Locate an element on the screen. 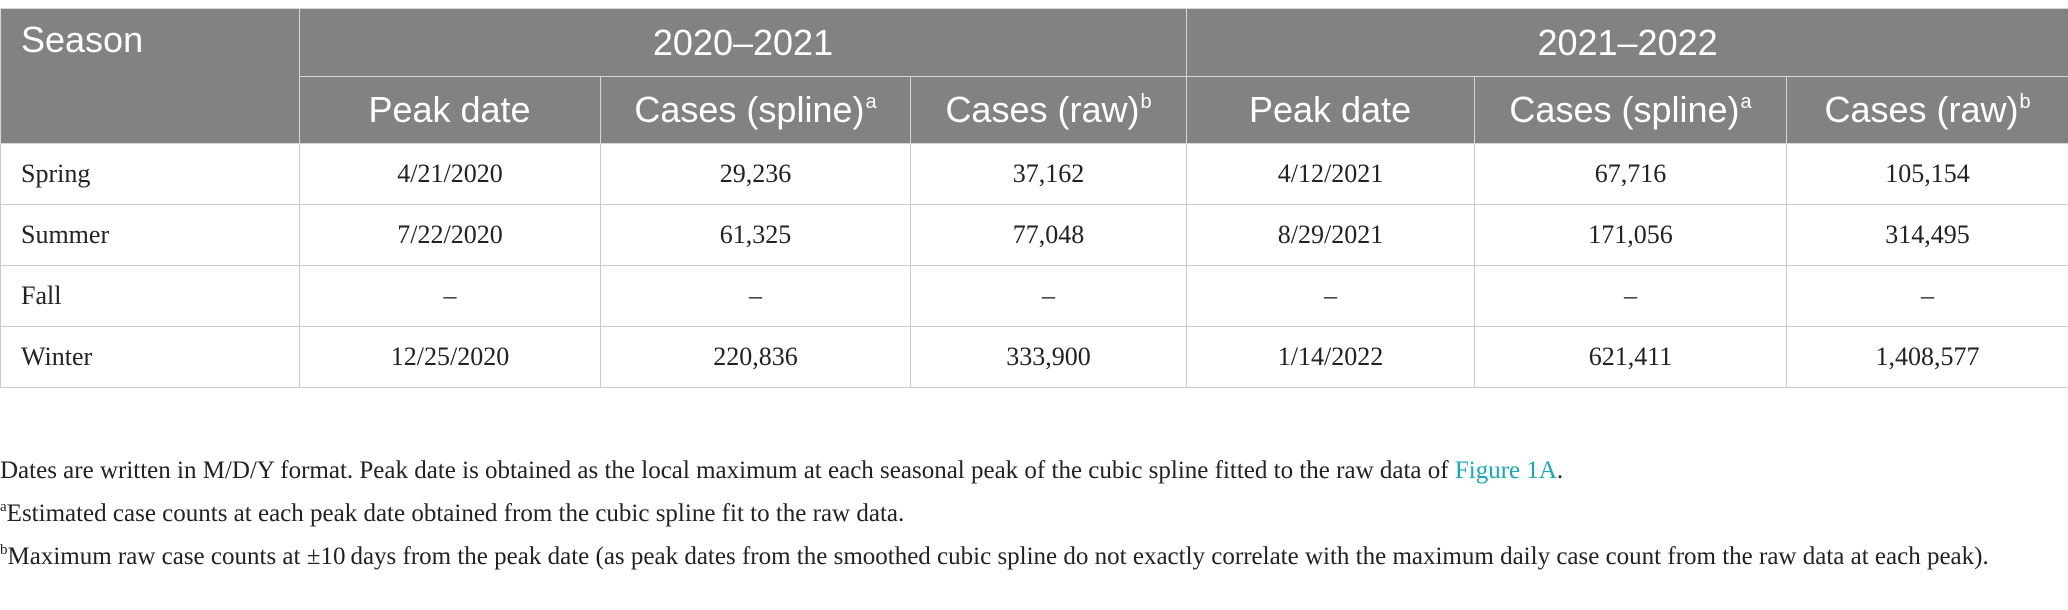  table-row: Fall – – – – – – is located at coordinates (1034, 296).